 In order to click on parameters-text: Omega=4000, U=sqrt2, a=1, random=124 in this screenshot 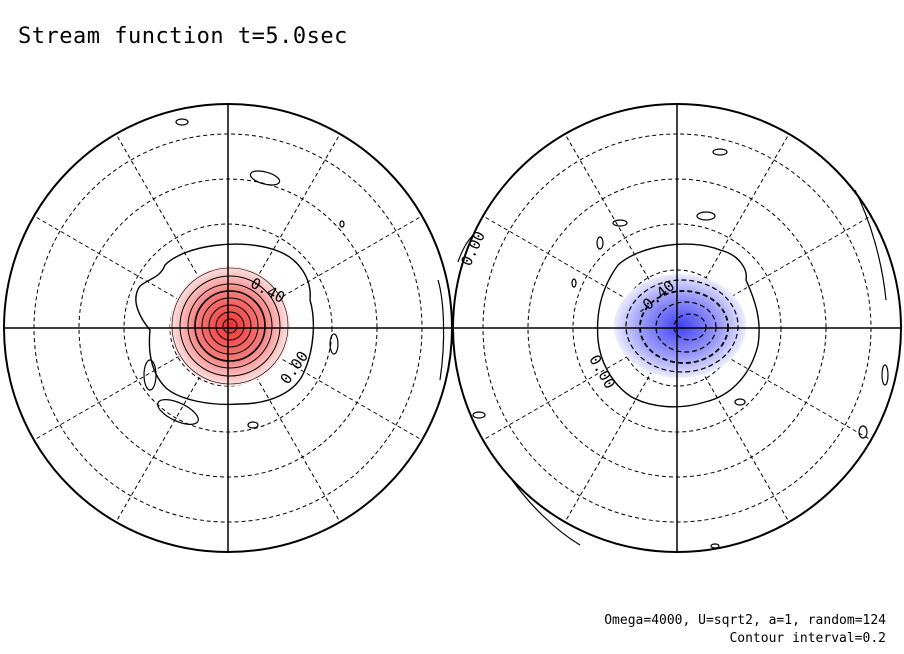, I will do `click(745, 620)`.